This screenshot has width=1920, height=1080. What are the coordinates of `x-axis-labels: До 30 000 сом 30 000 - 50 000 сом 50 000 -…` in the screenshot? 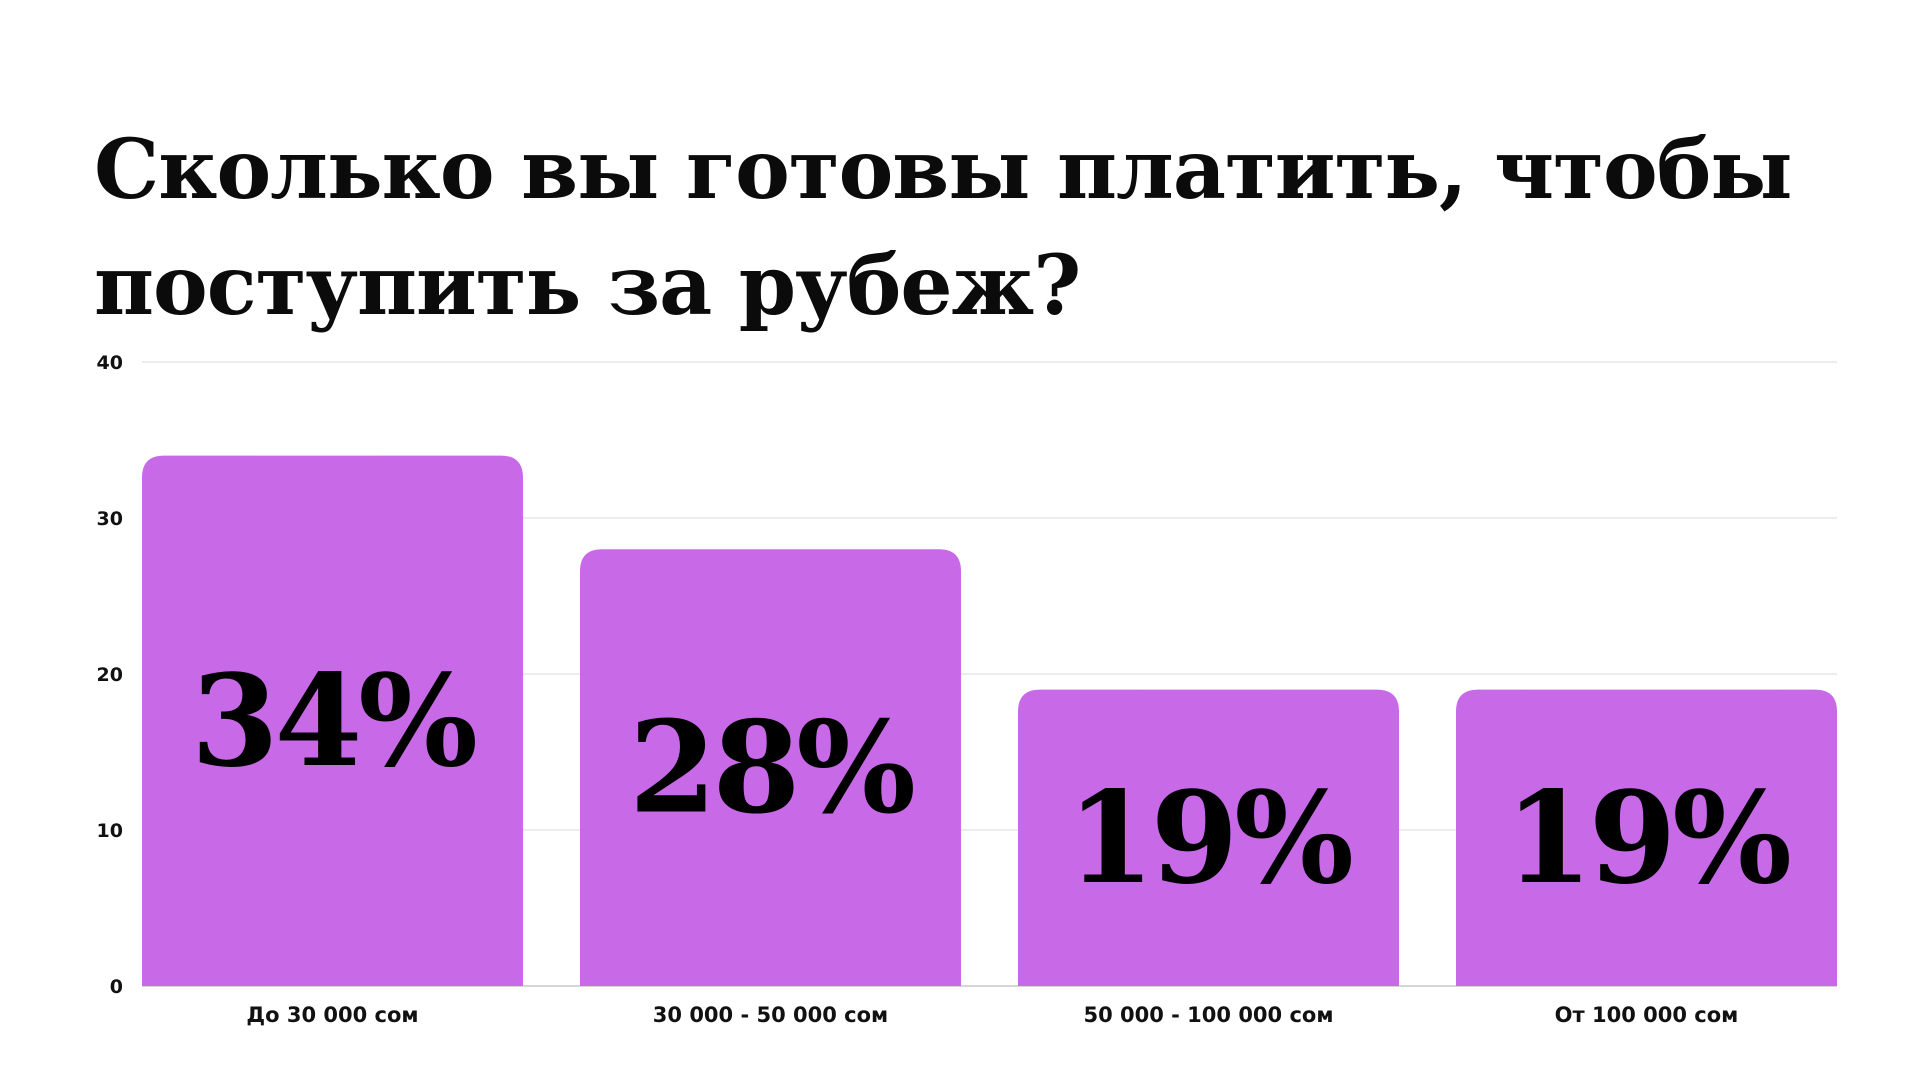 It's located at (992, 1015).